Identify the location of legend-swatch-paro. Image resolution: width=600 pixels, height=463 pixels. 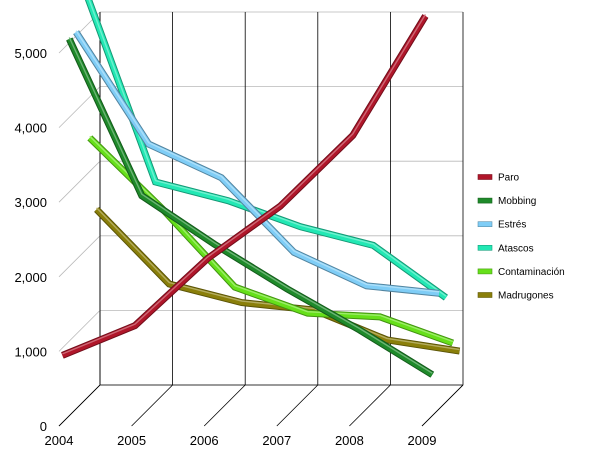
(485, 177).